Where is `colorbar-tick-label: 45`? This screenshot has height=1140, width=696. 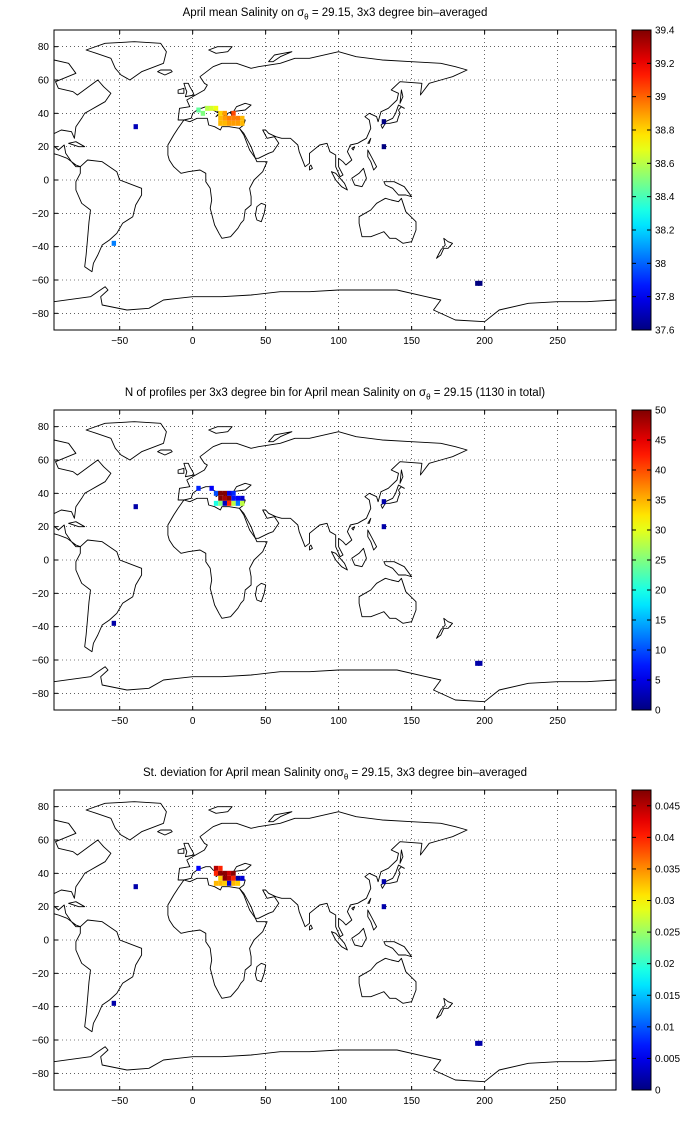 colorbar-tick-label: 45 is located at coordinates (661, 441).